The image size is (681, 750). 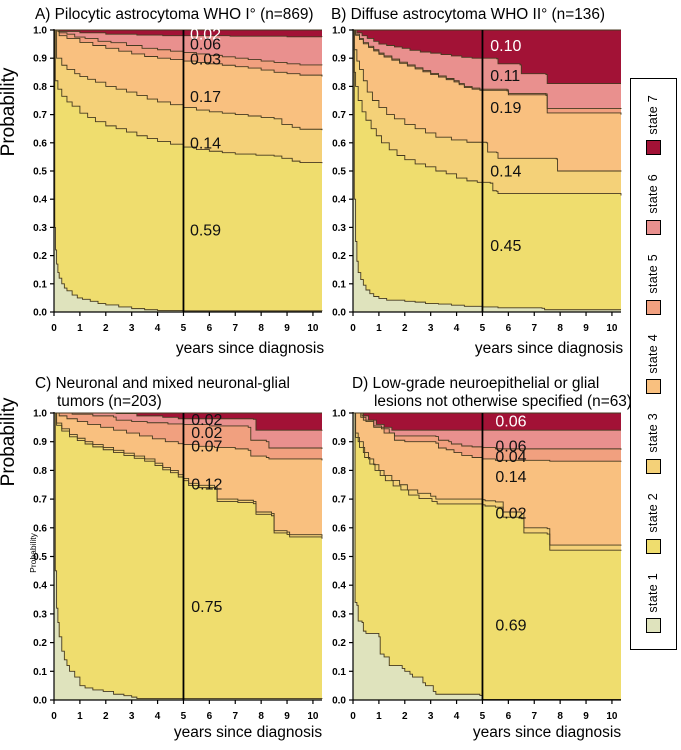 What do you see at coordinates (653, 592) in the screenshot?
I see `legend-label: state 1` at bounding box center [653, 592].